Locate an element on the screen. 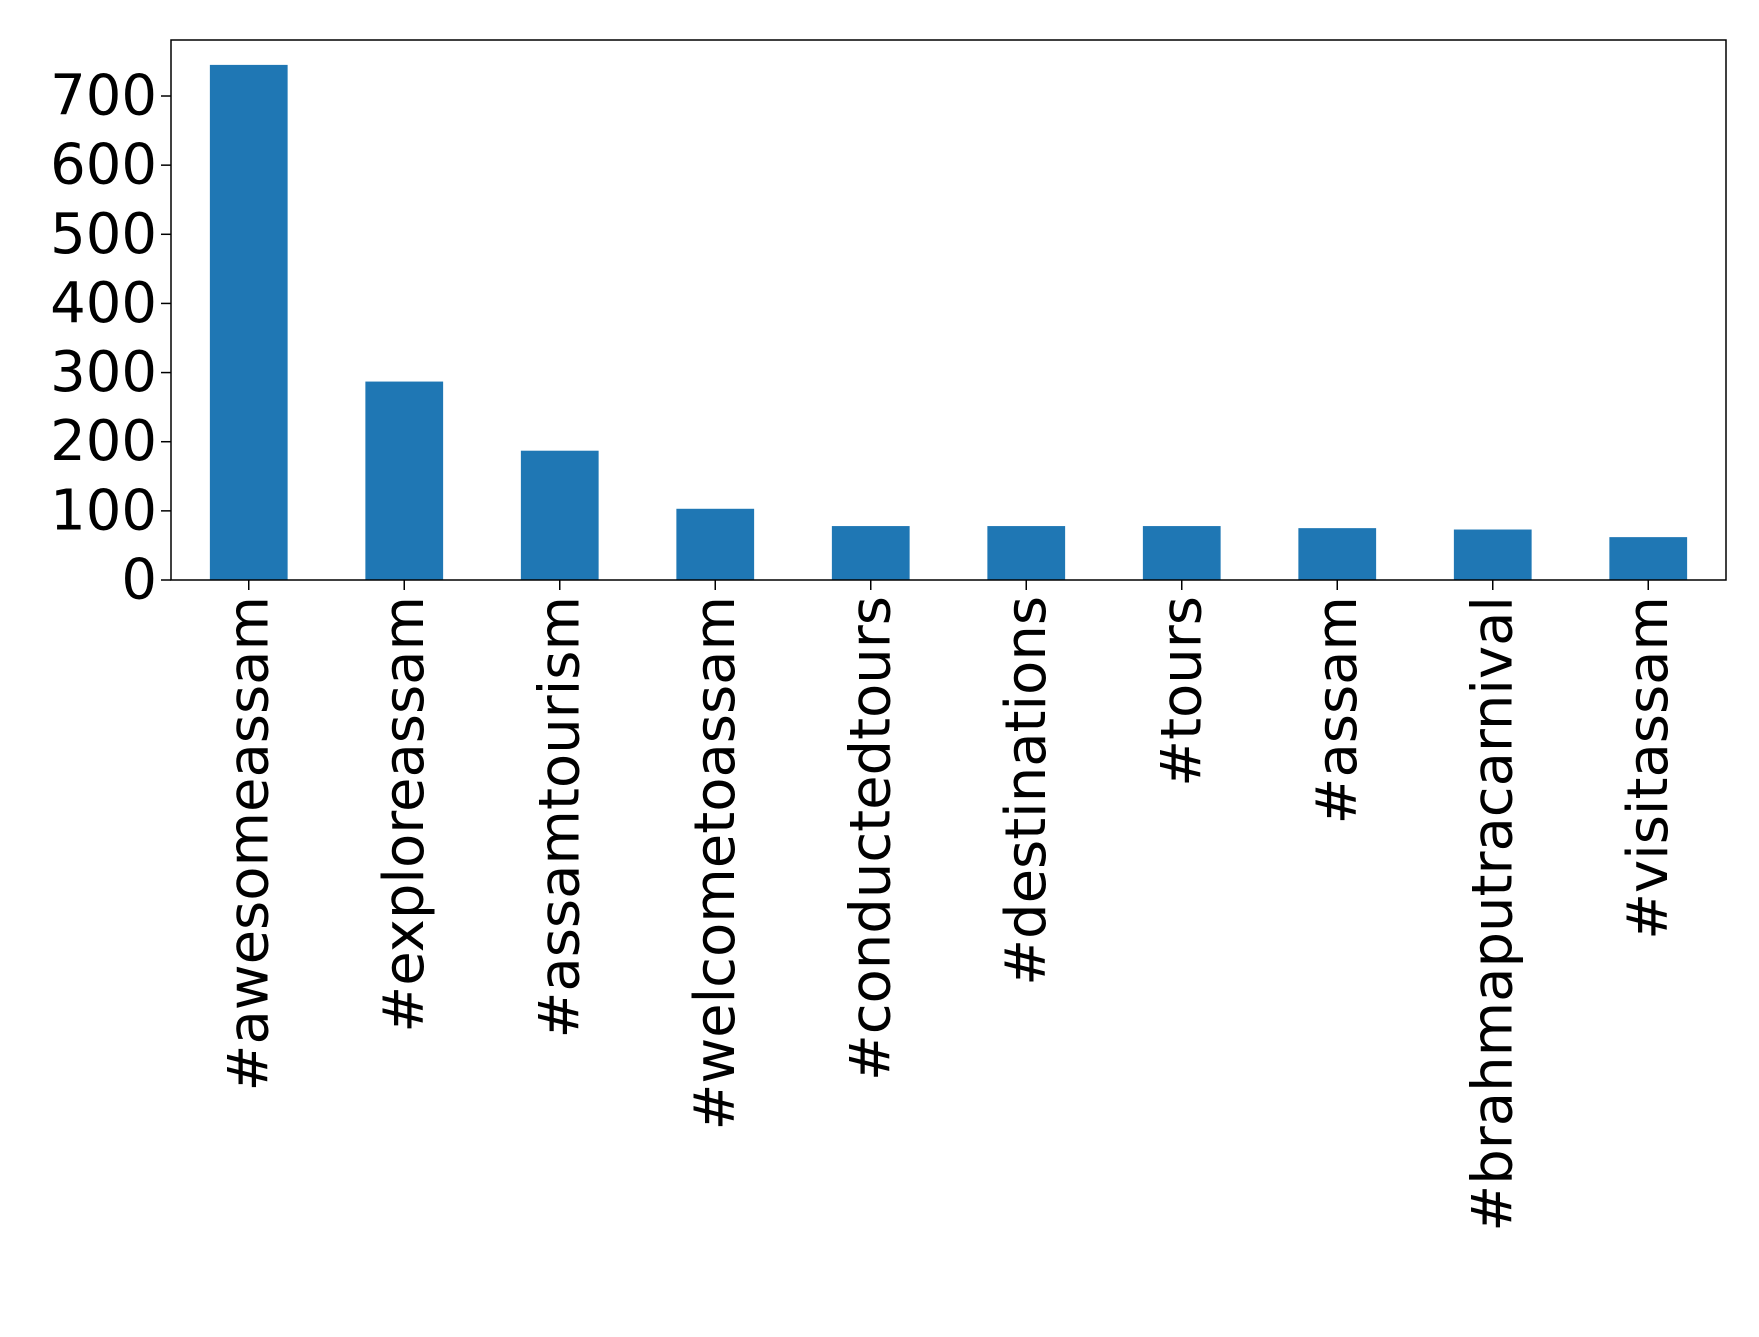 Image resolution: width=1759 pixels, height=1337 pixels. x-tick-label: #awesomeassam is located at coordinates (248, 843).